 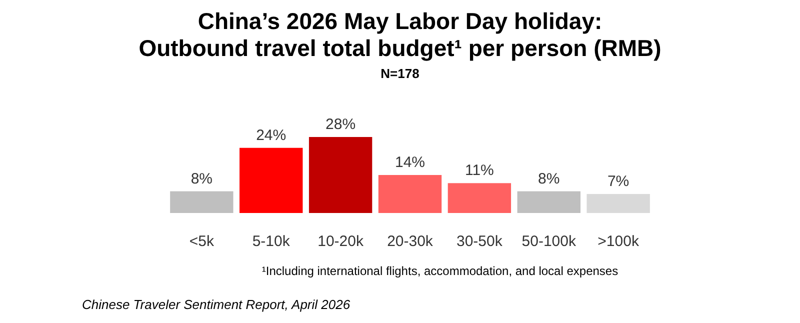 I want to click on x-tick-label: 5-10k, so click(x=271, y=241).